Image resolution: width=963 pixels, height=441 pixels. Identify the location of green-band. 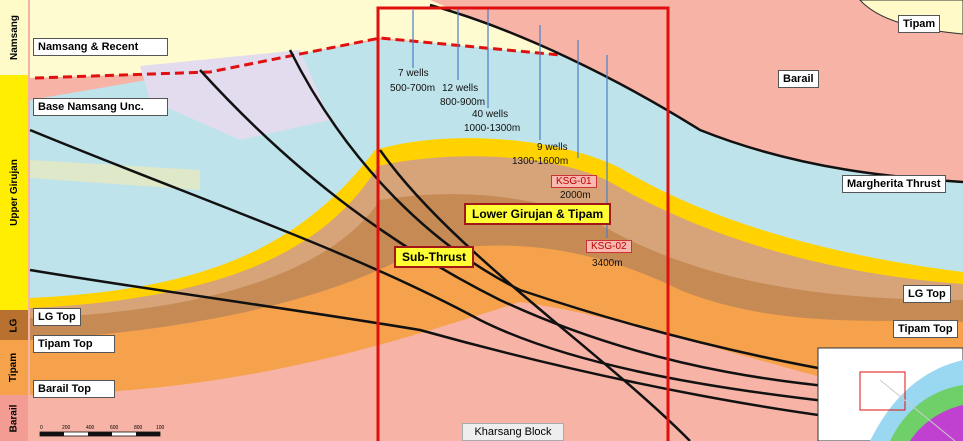
(115, 175).